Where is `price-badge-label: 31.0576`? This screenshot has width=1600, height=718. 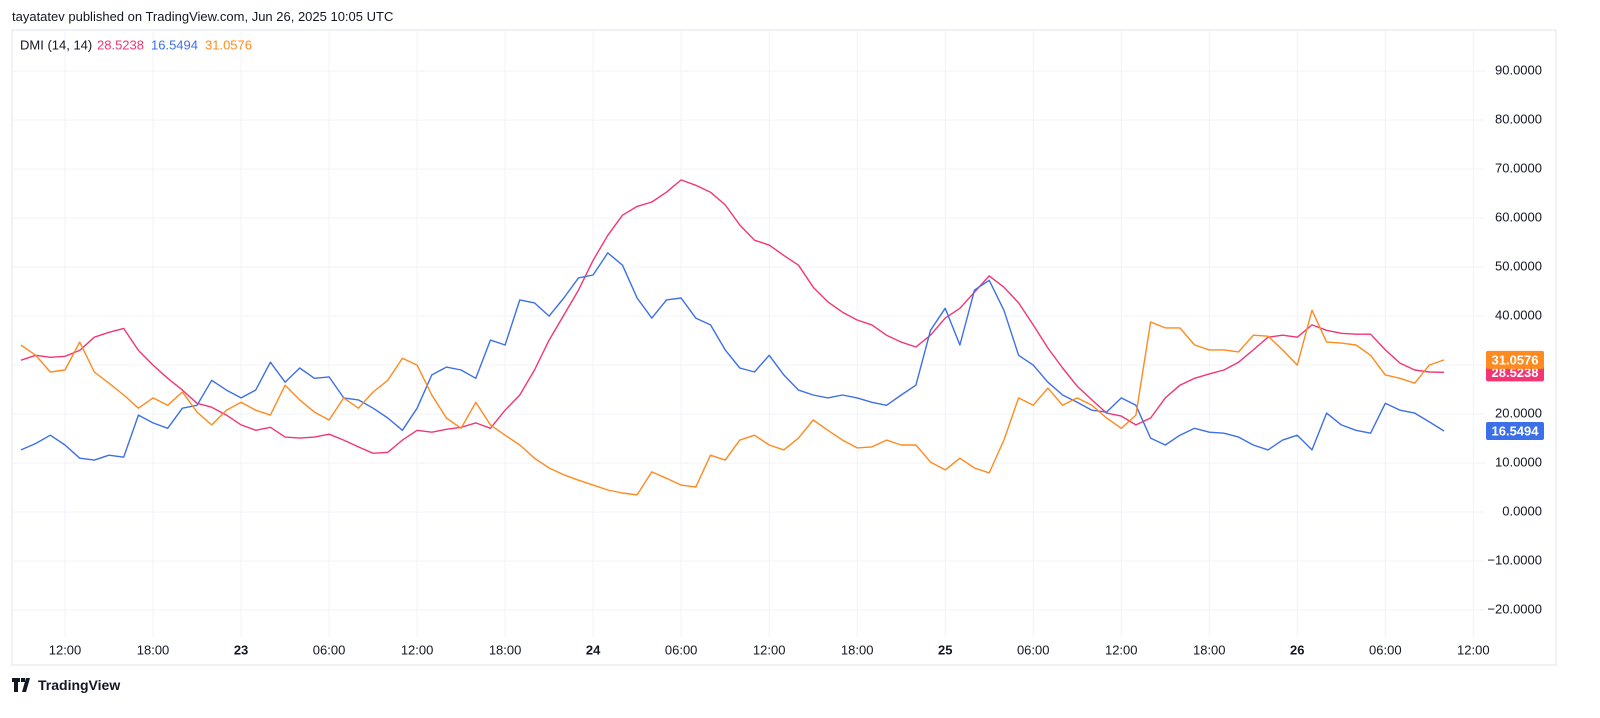 price-badge-label: 31.0576 is located at coordinates (1515, 359).